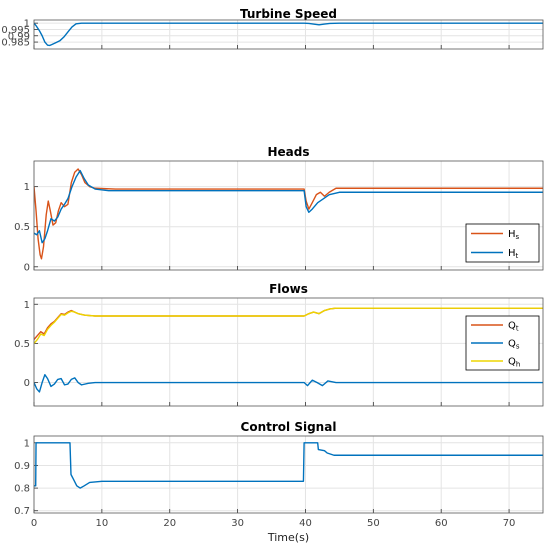  Describe the element at coordinates (237, 523) in the screenshot. I see `x-tick-label: 30` at that location.